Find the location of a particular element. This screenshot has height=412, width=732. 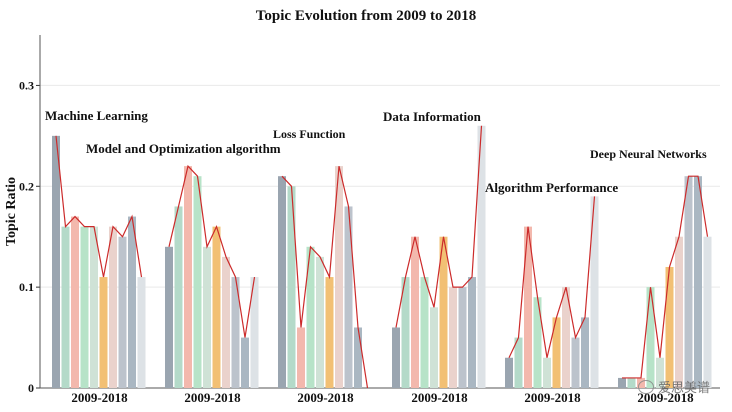

topic-annotation: Model and Optimization algorithm is located at coordinates (183, 148).